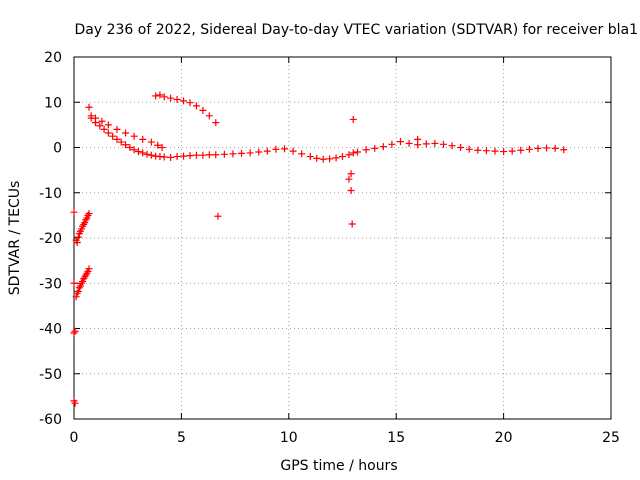 Image resolution: width=640 pixels, height=480 pixels. Describe the element at coordinates (57, 149) in the screenshot. I see `y-tick-label: 0` at that location.